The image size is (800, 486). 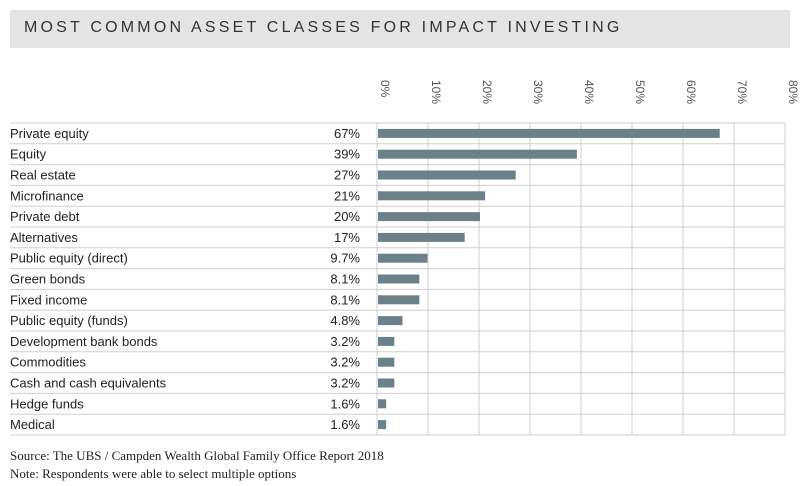 What do you see at coordinates (347, 133) in the screenshot?
I see `value-label: 67%` at bounding box center [347, 133].